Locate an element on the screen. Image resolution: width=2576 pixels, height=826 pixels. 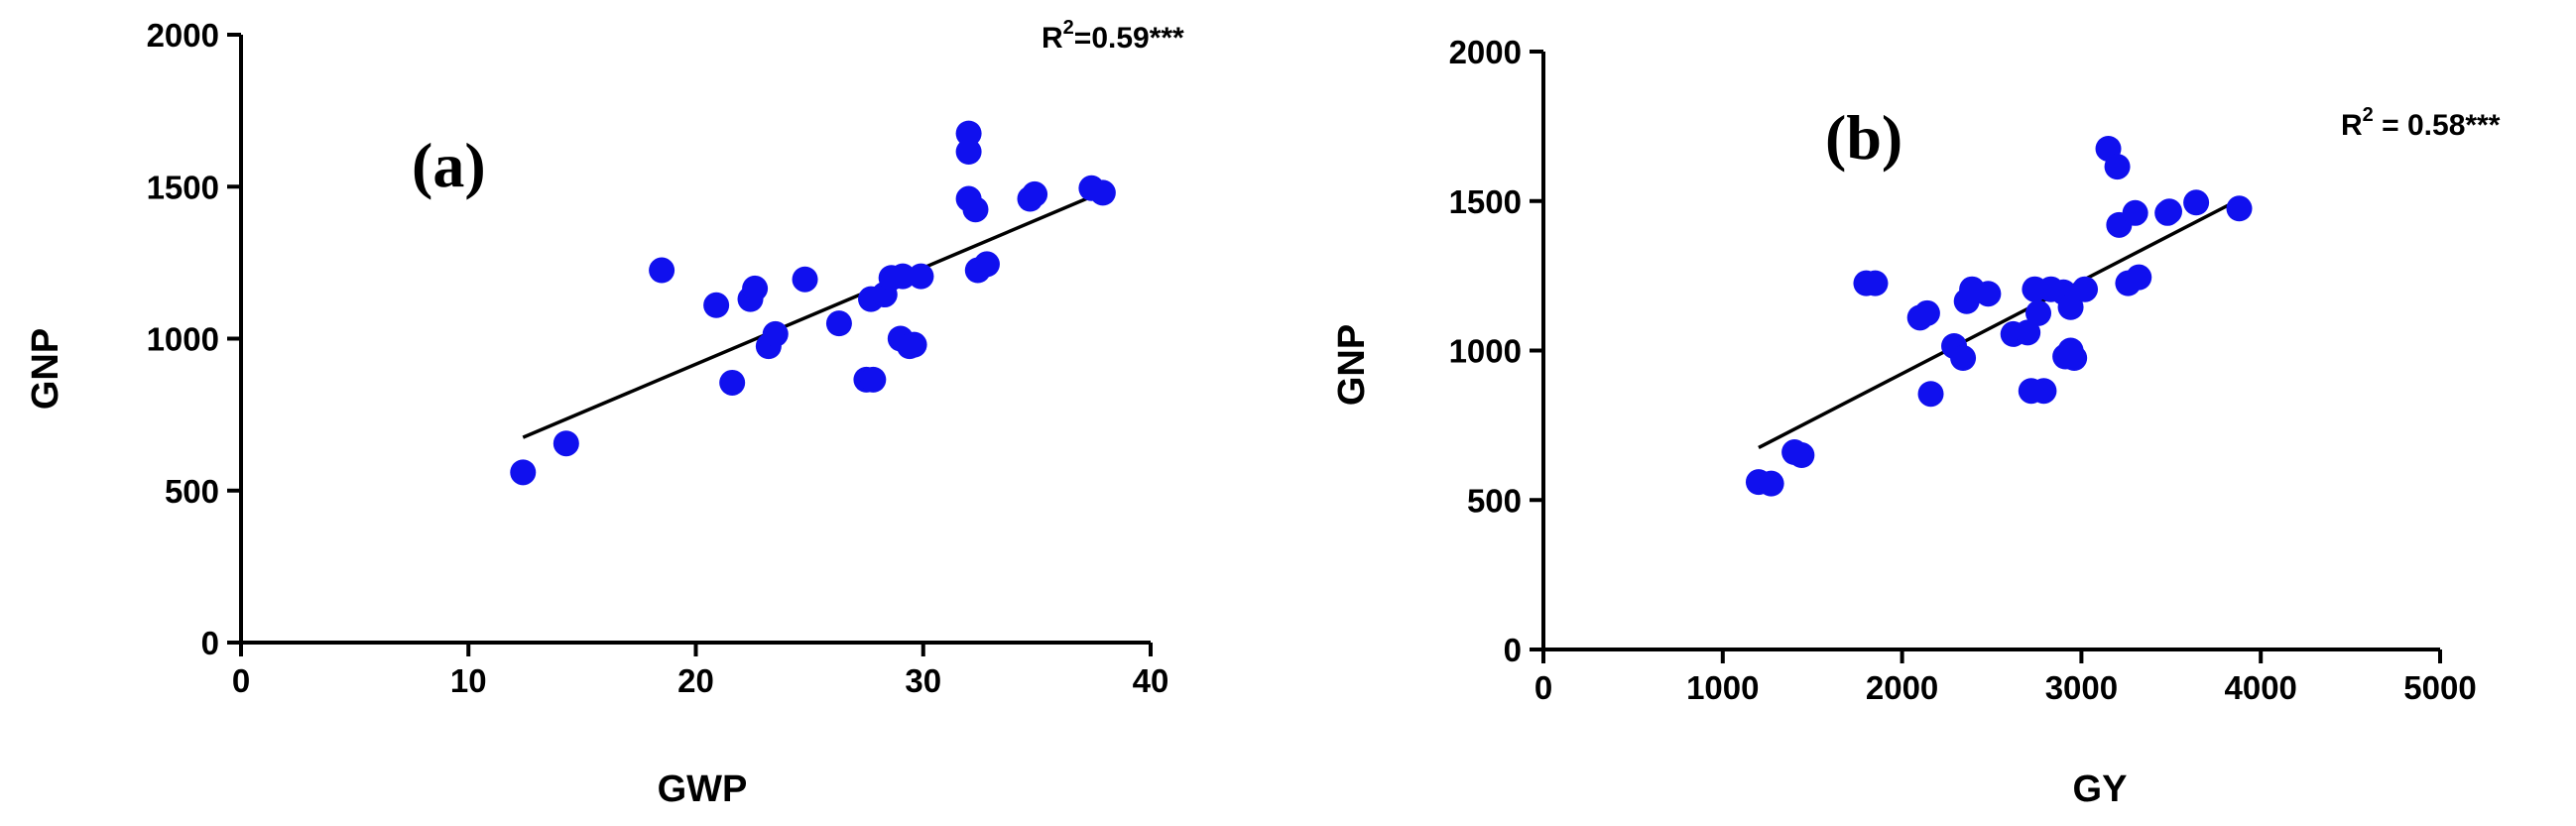
panel-b-y-axis-title: GNP is located at coordinates (1352, 365).